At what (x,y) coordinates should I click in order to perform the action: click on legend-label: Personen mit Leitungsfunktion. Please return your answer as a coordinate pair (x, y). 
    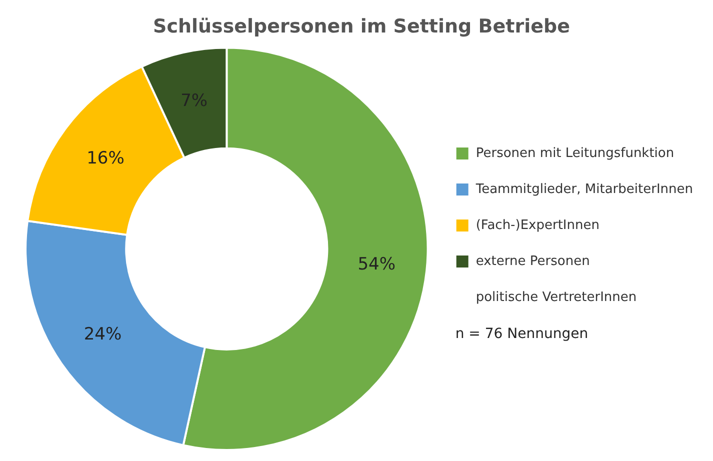
    Looking at the image, I should click on (575, 153).